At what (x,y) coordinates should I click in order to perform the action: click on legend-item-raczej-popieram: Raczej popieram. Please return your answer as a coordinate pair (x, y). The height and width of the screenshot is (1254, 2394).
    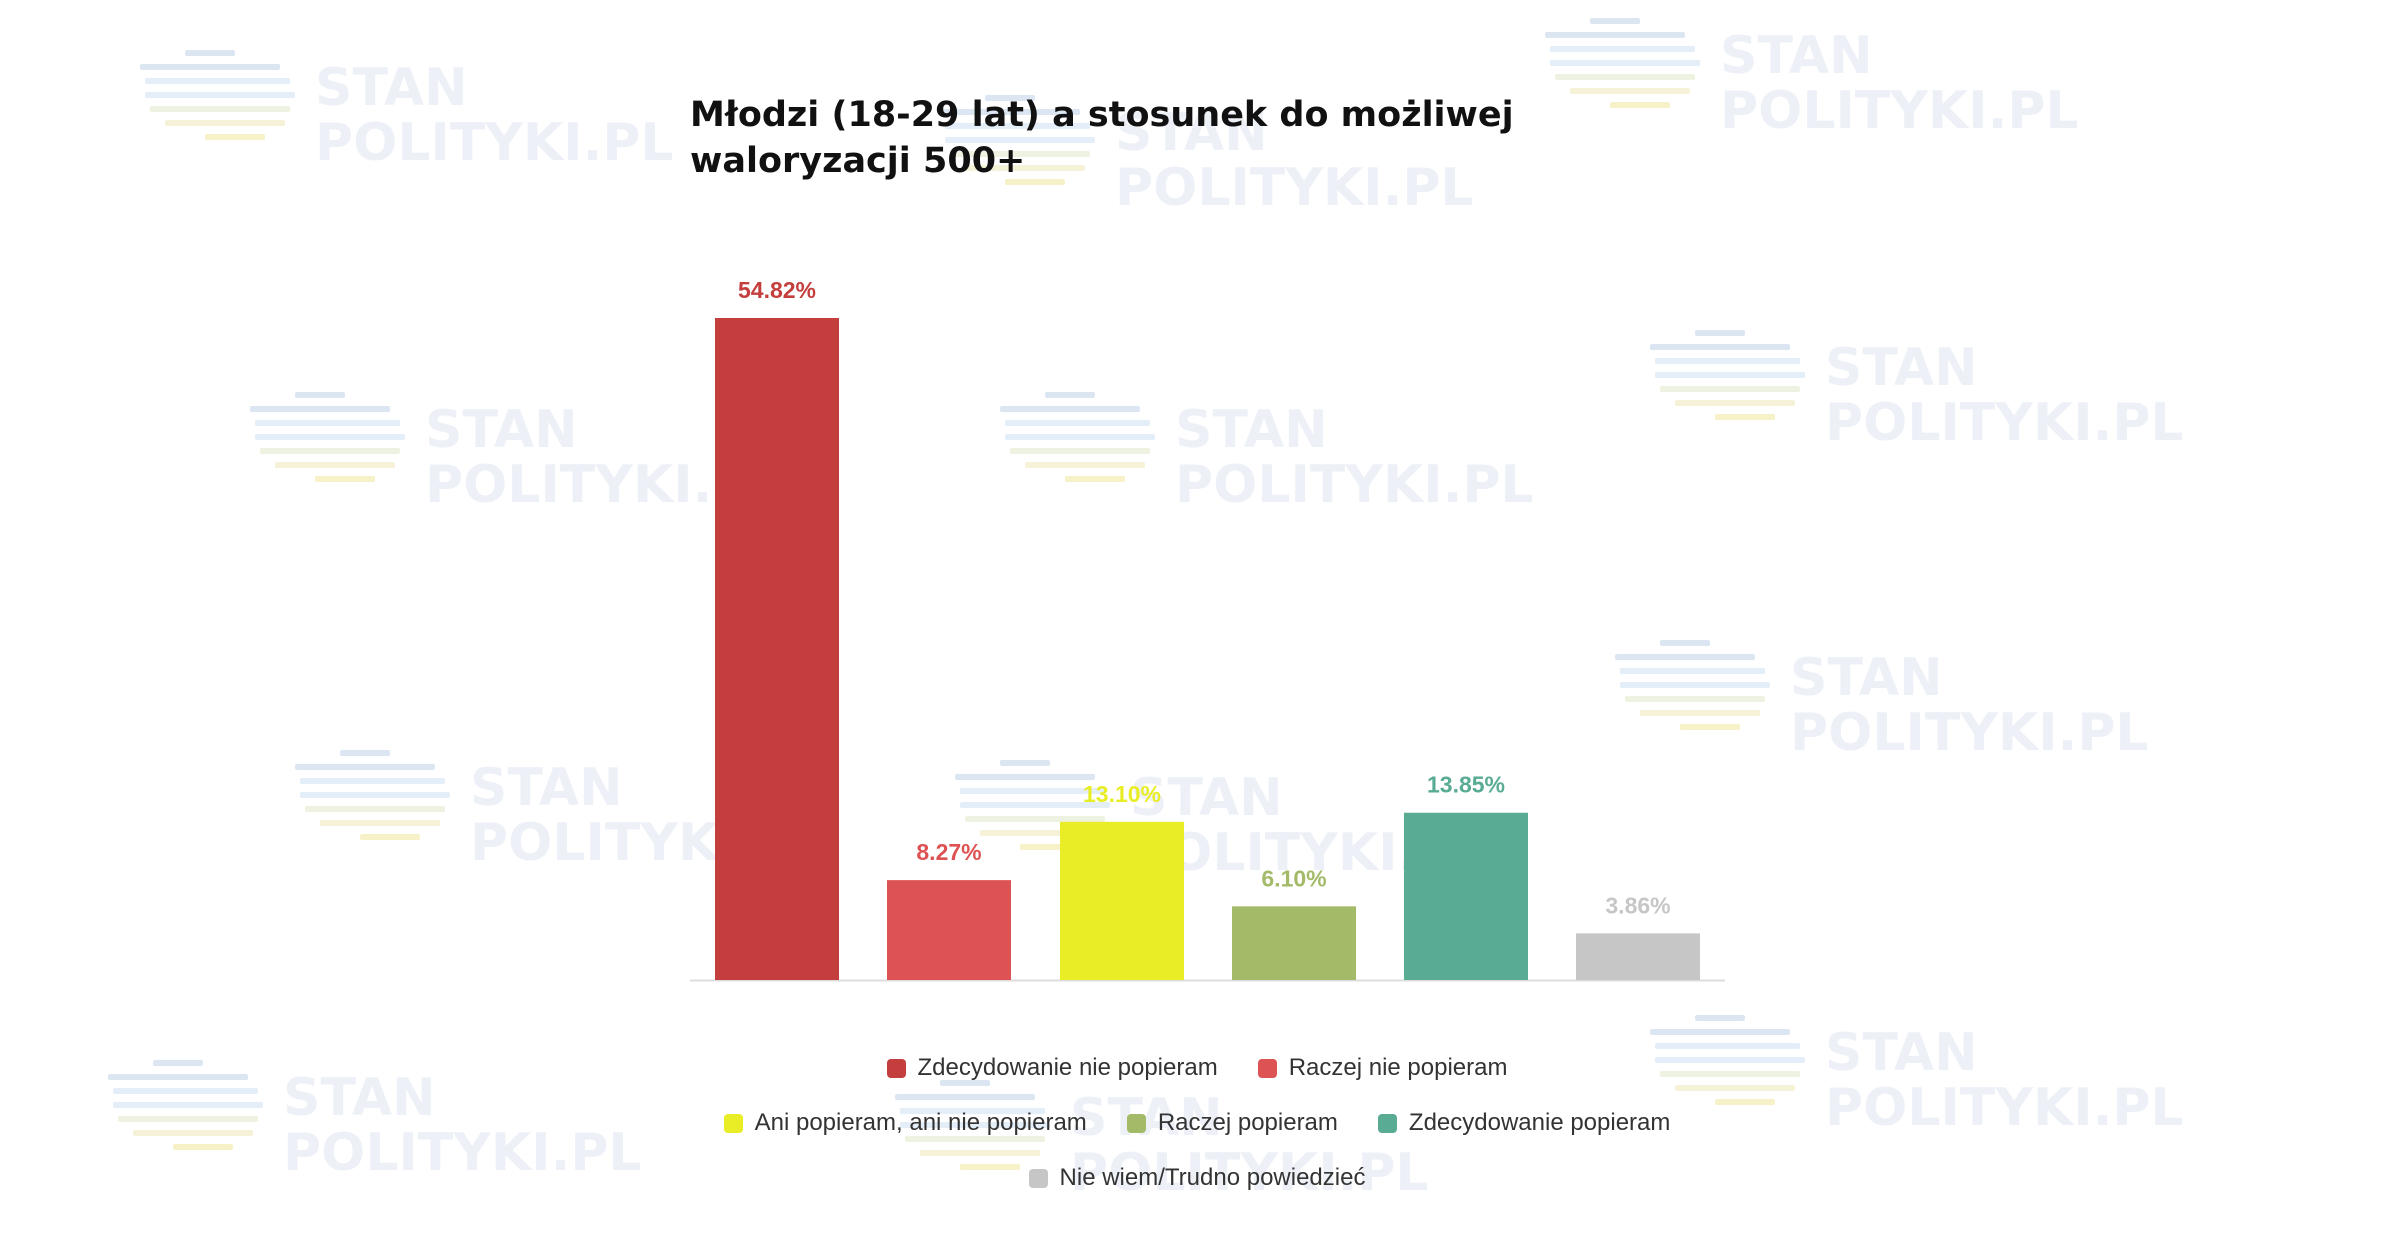
    Looking at the image, I should click on (1232, 1123).